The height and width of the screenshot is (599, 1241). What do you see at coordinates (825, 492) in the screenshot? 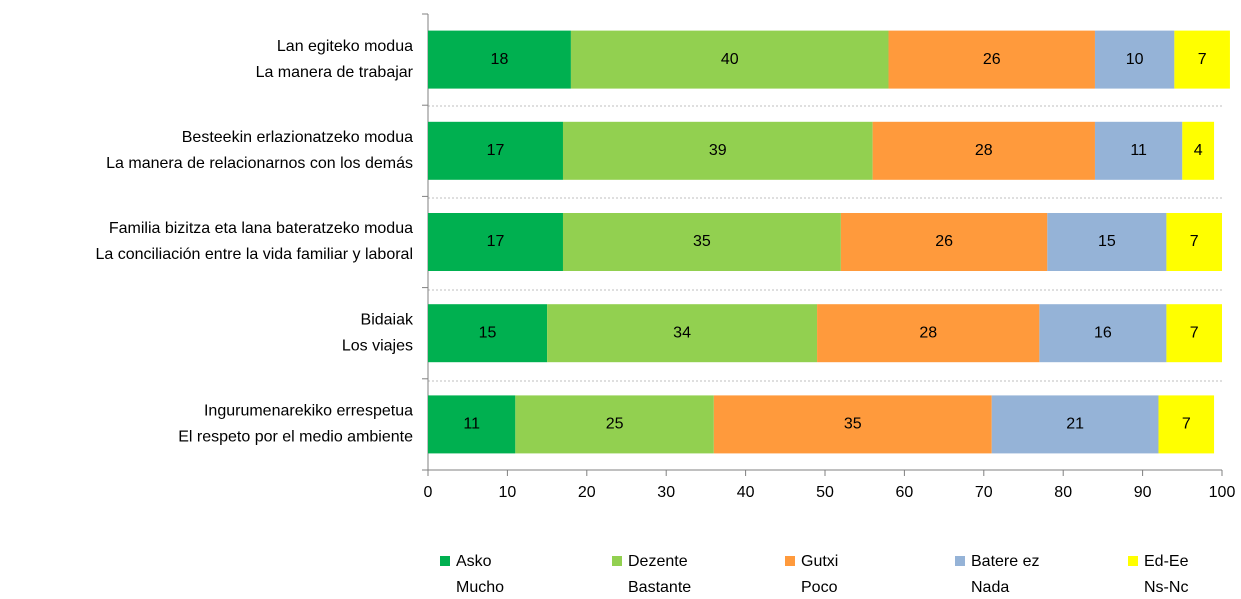
I see `x-tick-label: 50` at bounding box center [825, 492].